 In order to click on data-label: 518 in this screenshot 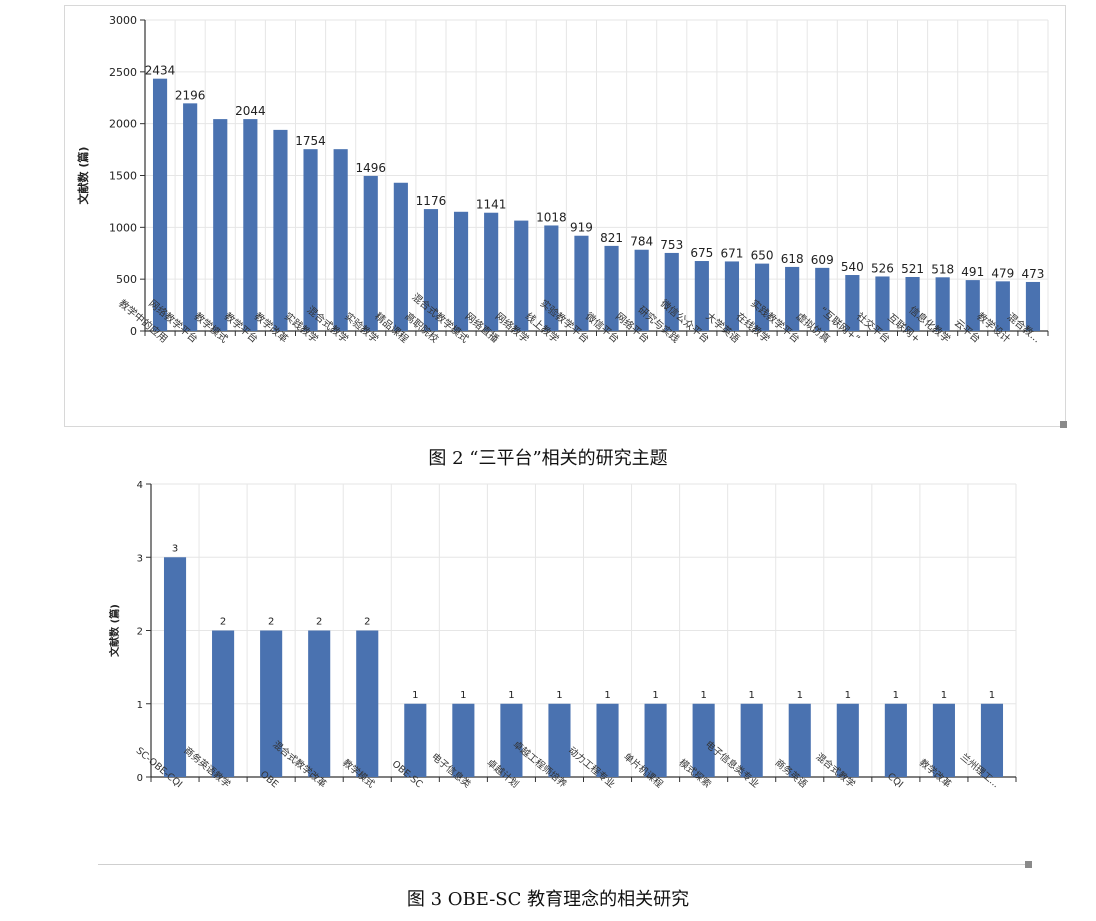, I will do `click(942, 269)`.